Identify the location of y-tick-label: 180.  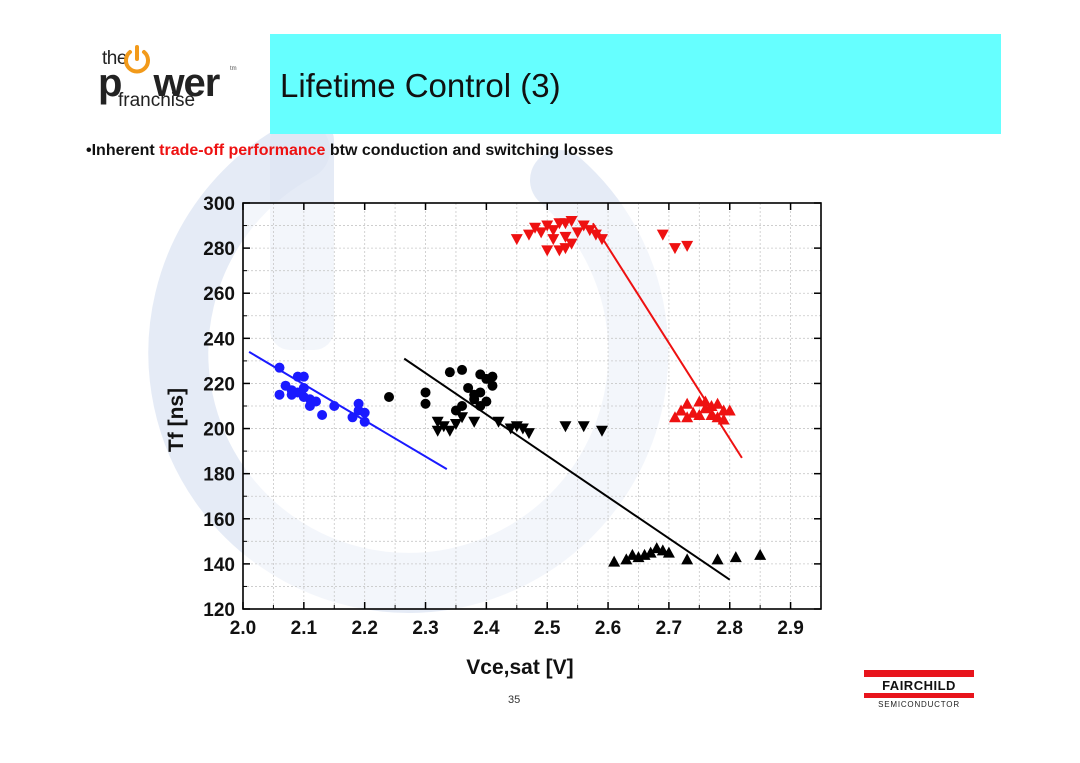
(219, 475).